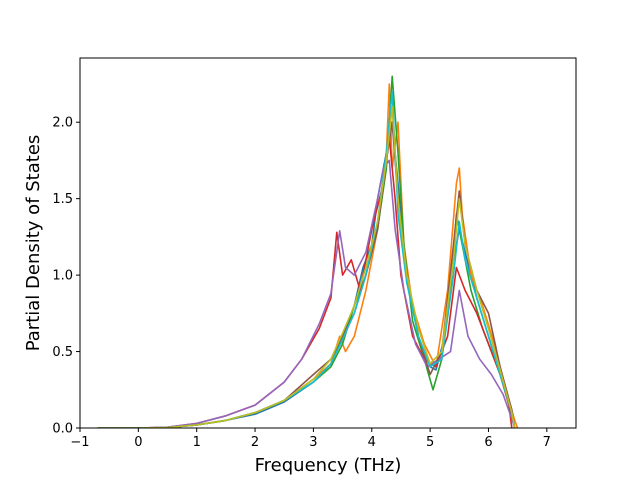 The image size is (640, 480). I want to click on x-tick-label: 7, so click(547, 442).